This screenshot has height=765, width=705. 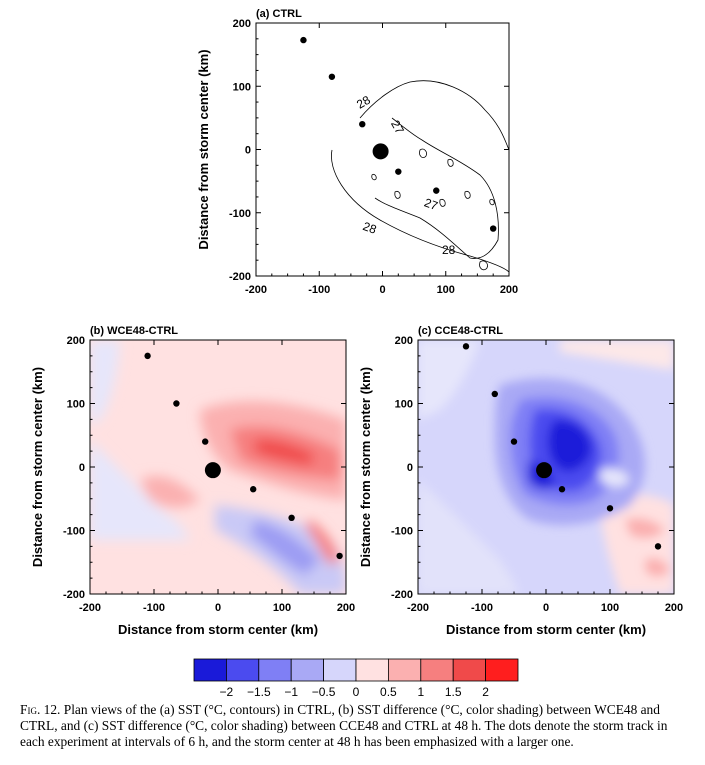 What do you see at coordinates (134, 331) in the screenshot?
I see `panel-b-label: (b) WCE48-CTRL` at bounding box center [134, 331].